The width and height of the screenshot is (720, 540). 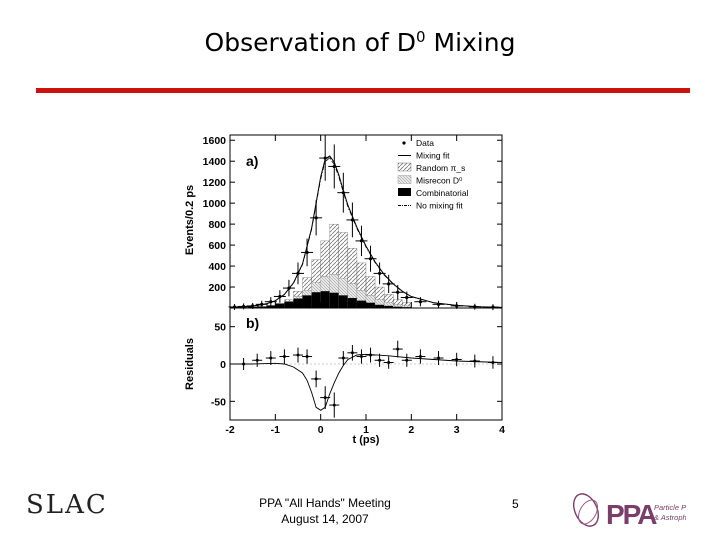 I want to click on title-main: Observation of D, so click(x=310, y=42).